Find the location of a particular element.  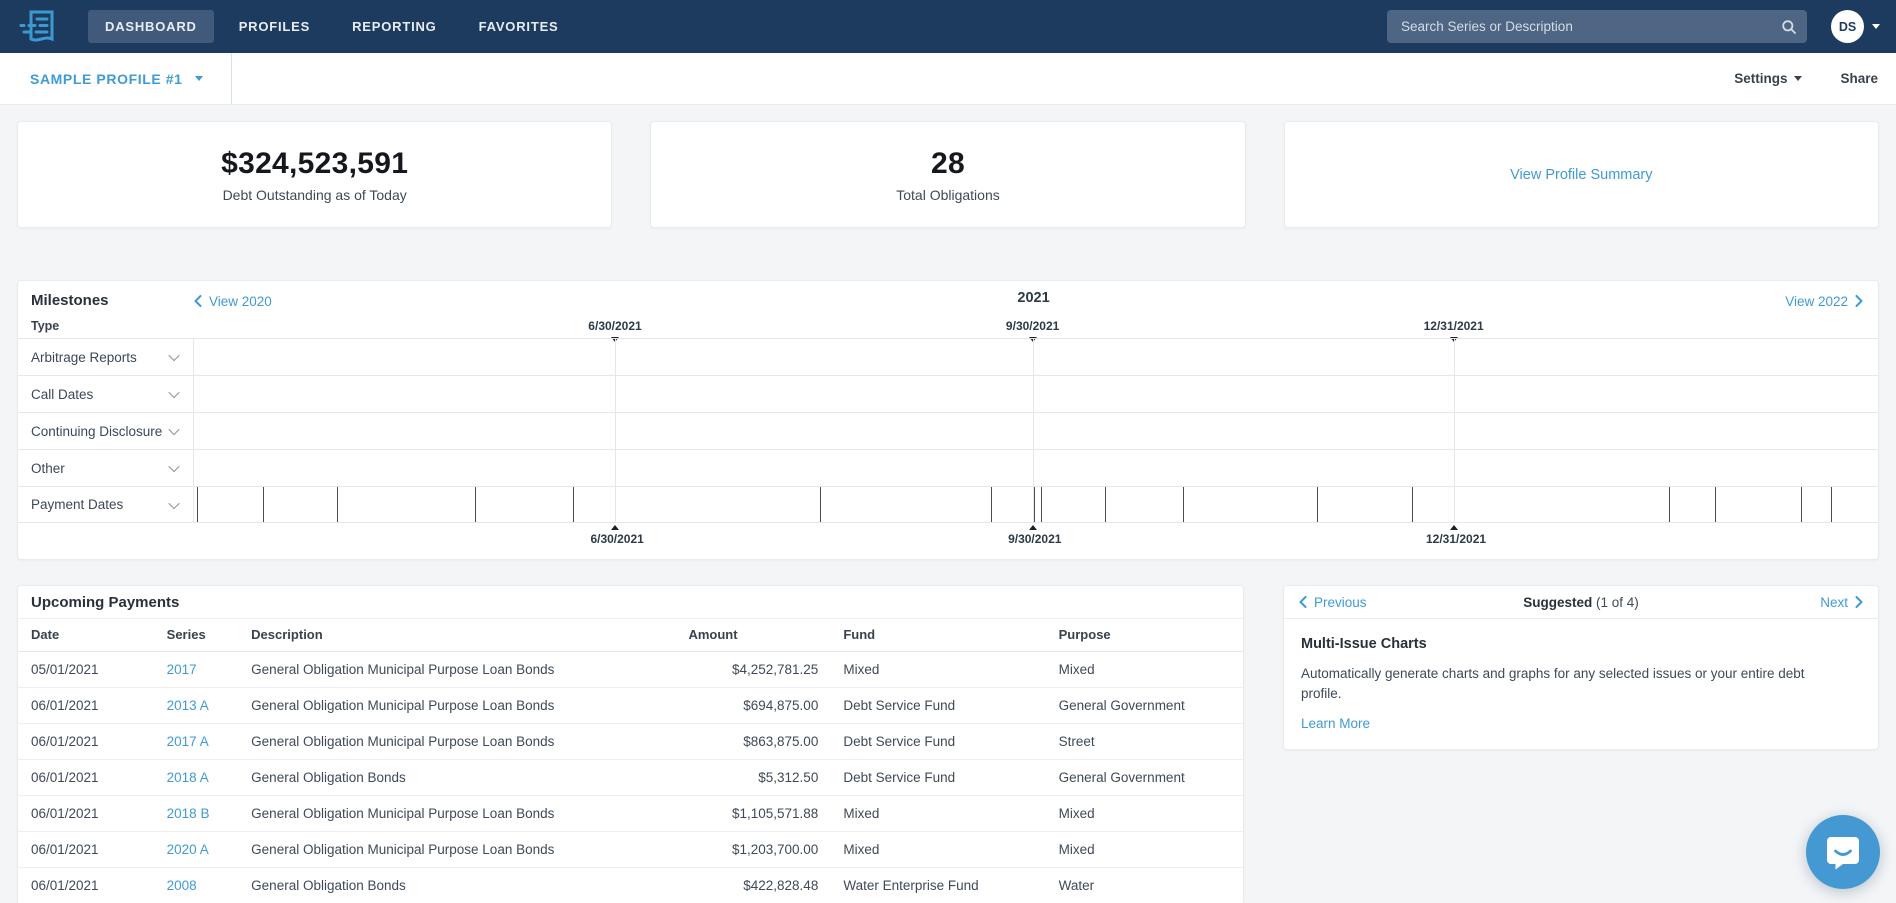

milestone-row-arbitrage-reports: Arbitrage Reports is located at coordinates (948, 356).